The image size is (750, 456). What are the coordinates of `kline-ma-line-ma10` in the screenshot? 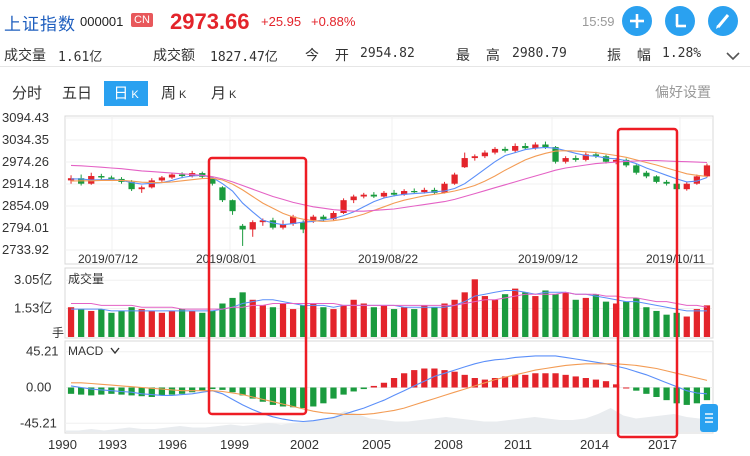 It's located at (389, 186).